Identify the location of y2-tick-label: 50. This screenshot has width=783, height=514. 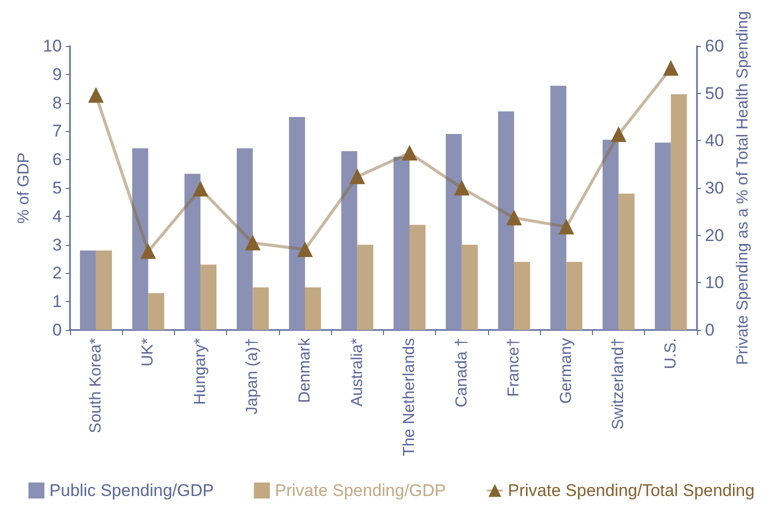
(714, 93).